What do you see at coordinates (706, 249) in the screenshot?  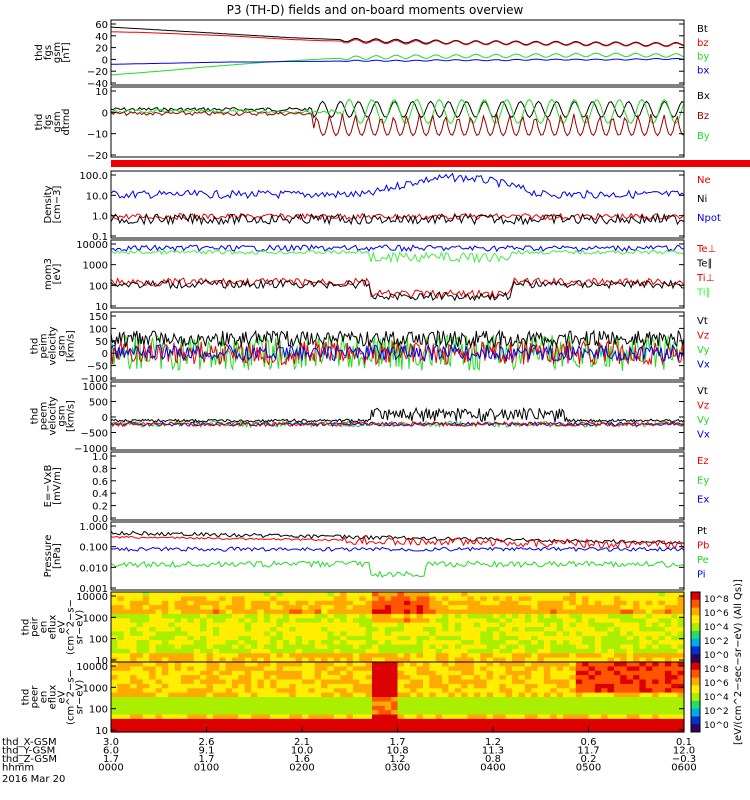 I see `legend-label: Te⊥` at bounding box center [706, 249].